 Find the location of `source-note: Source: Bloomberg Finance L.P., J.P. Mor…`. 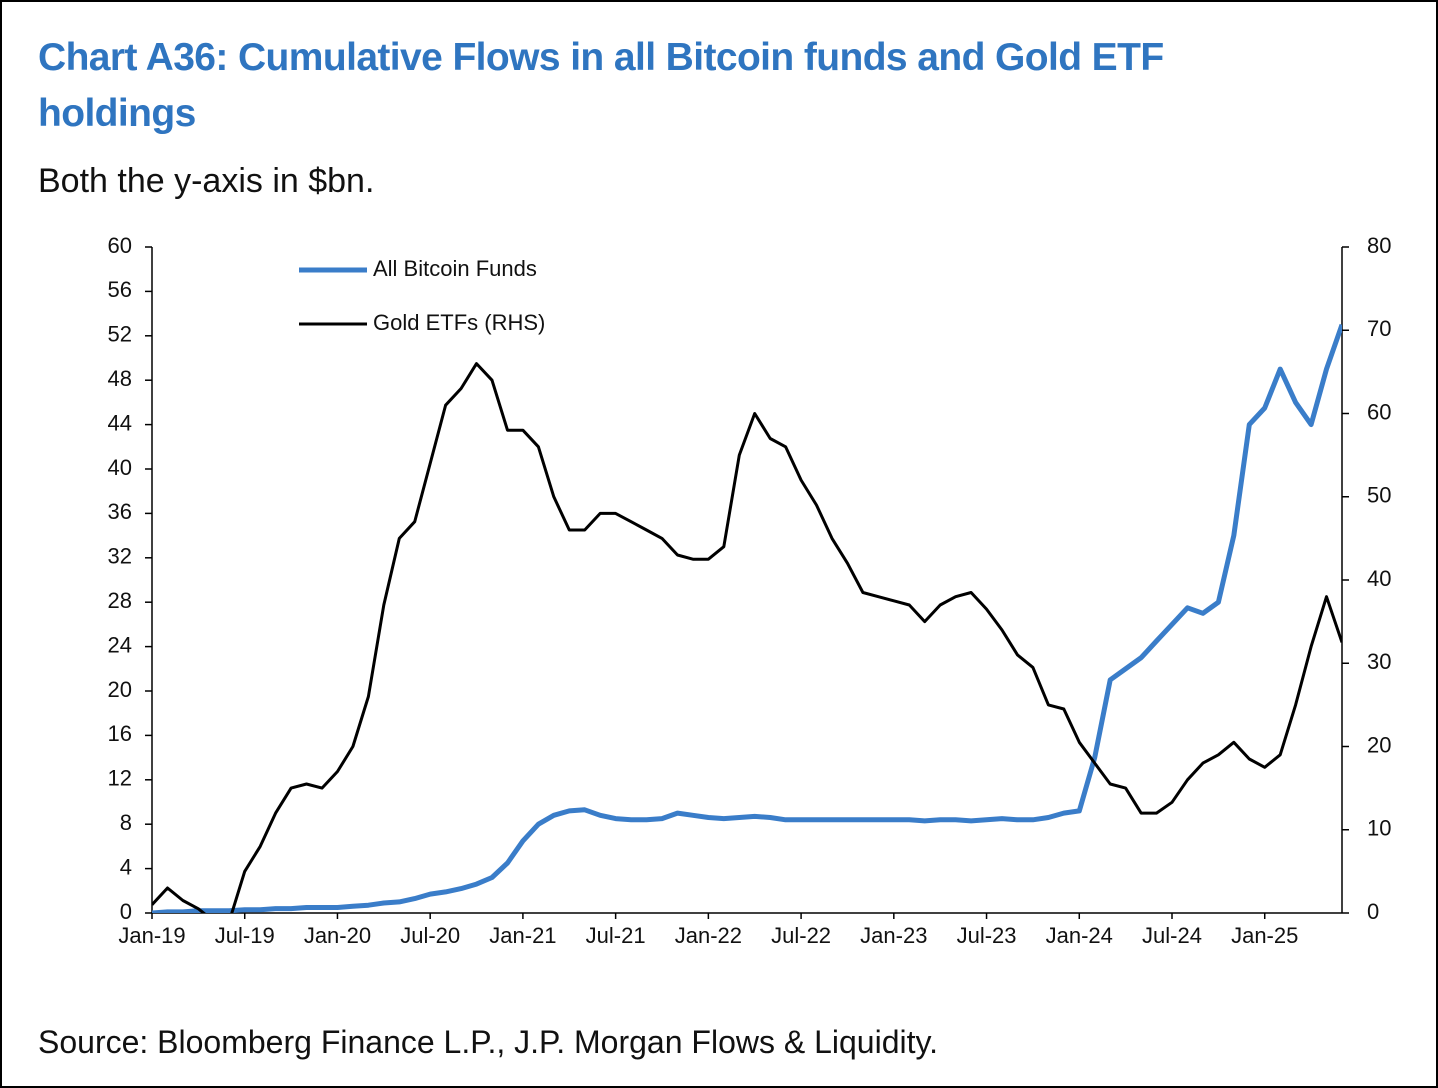

source-note: Source: Bloomberg Finance L.P., J.P. Mor… is located at coordinates (488, 1042).